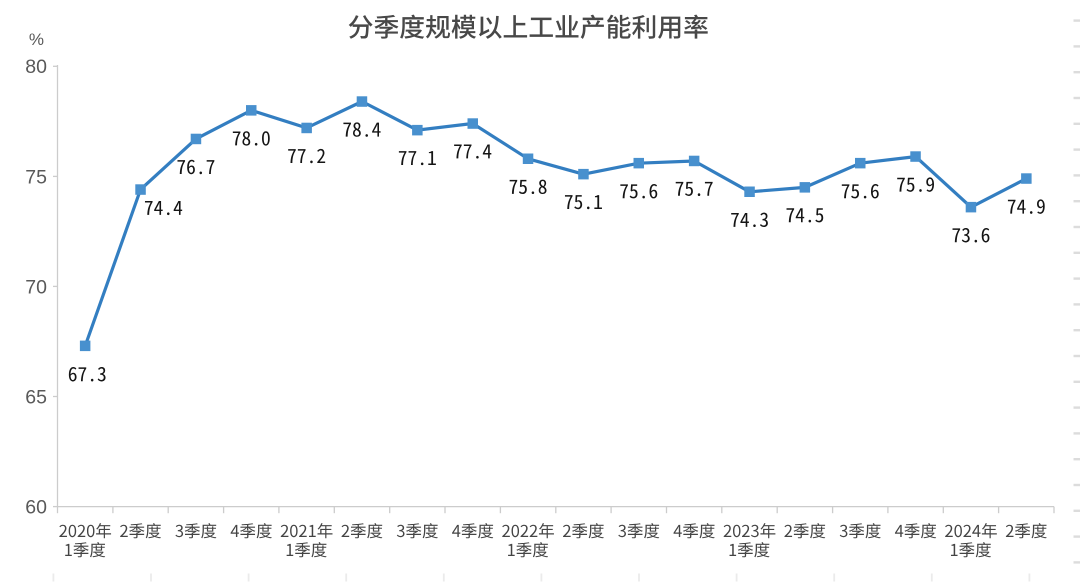 The height and width of the screenshot is (582, 1080). I want to click on svg-text: 75, so click(36, 177).